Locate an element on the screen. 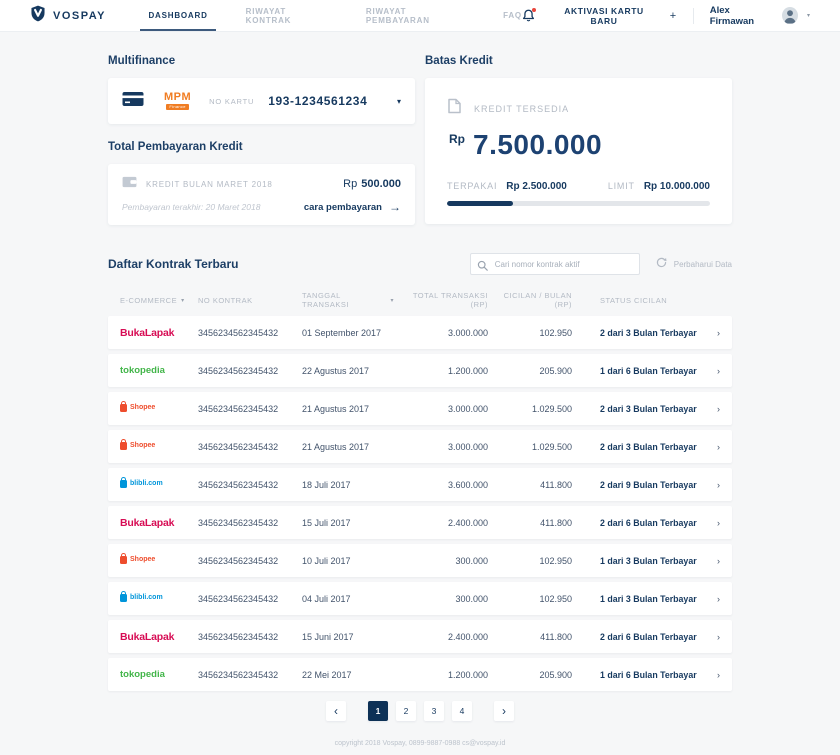  nav-divider is located at coordinates (693, 15).